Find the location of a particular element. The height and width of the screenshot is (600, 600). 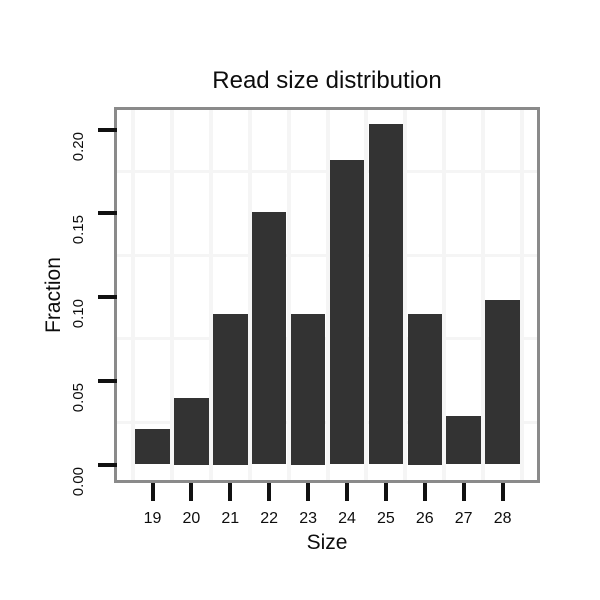

x-tick-label: 26 is located at coordinates (424, 518).